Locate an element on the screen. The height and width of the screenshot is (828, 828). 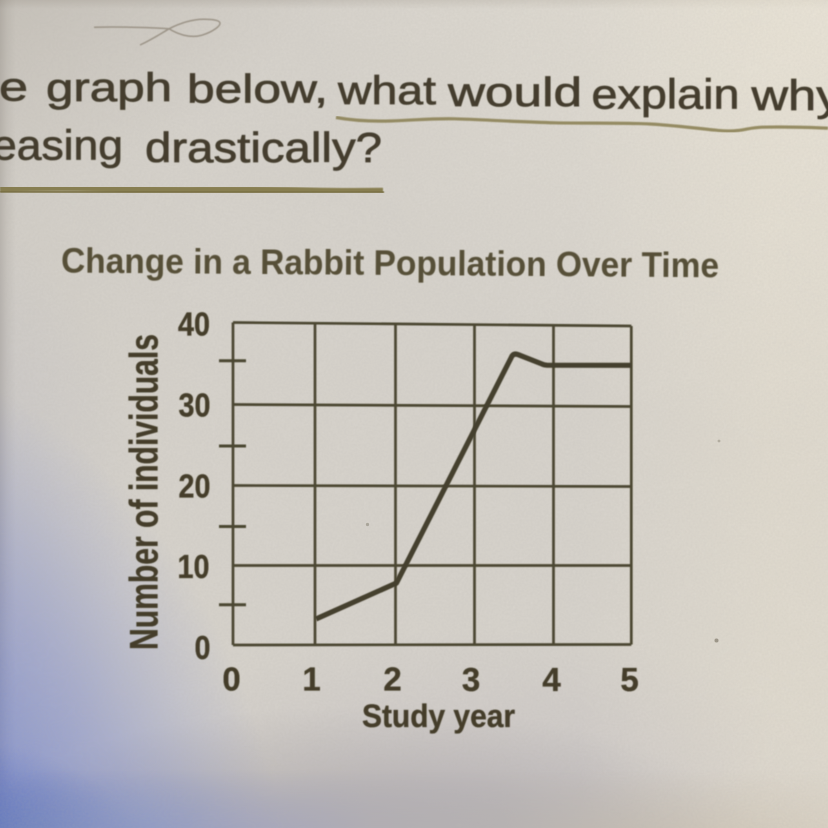
svg-text: 10 is located at coordinates (194, 566).